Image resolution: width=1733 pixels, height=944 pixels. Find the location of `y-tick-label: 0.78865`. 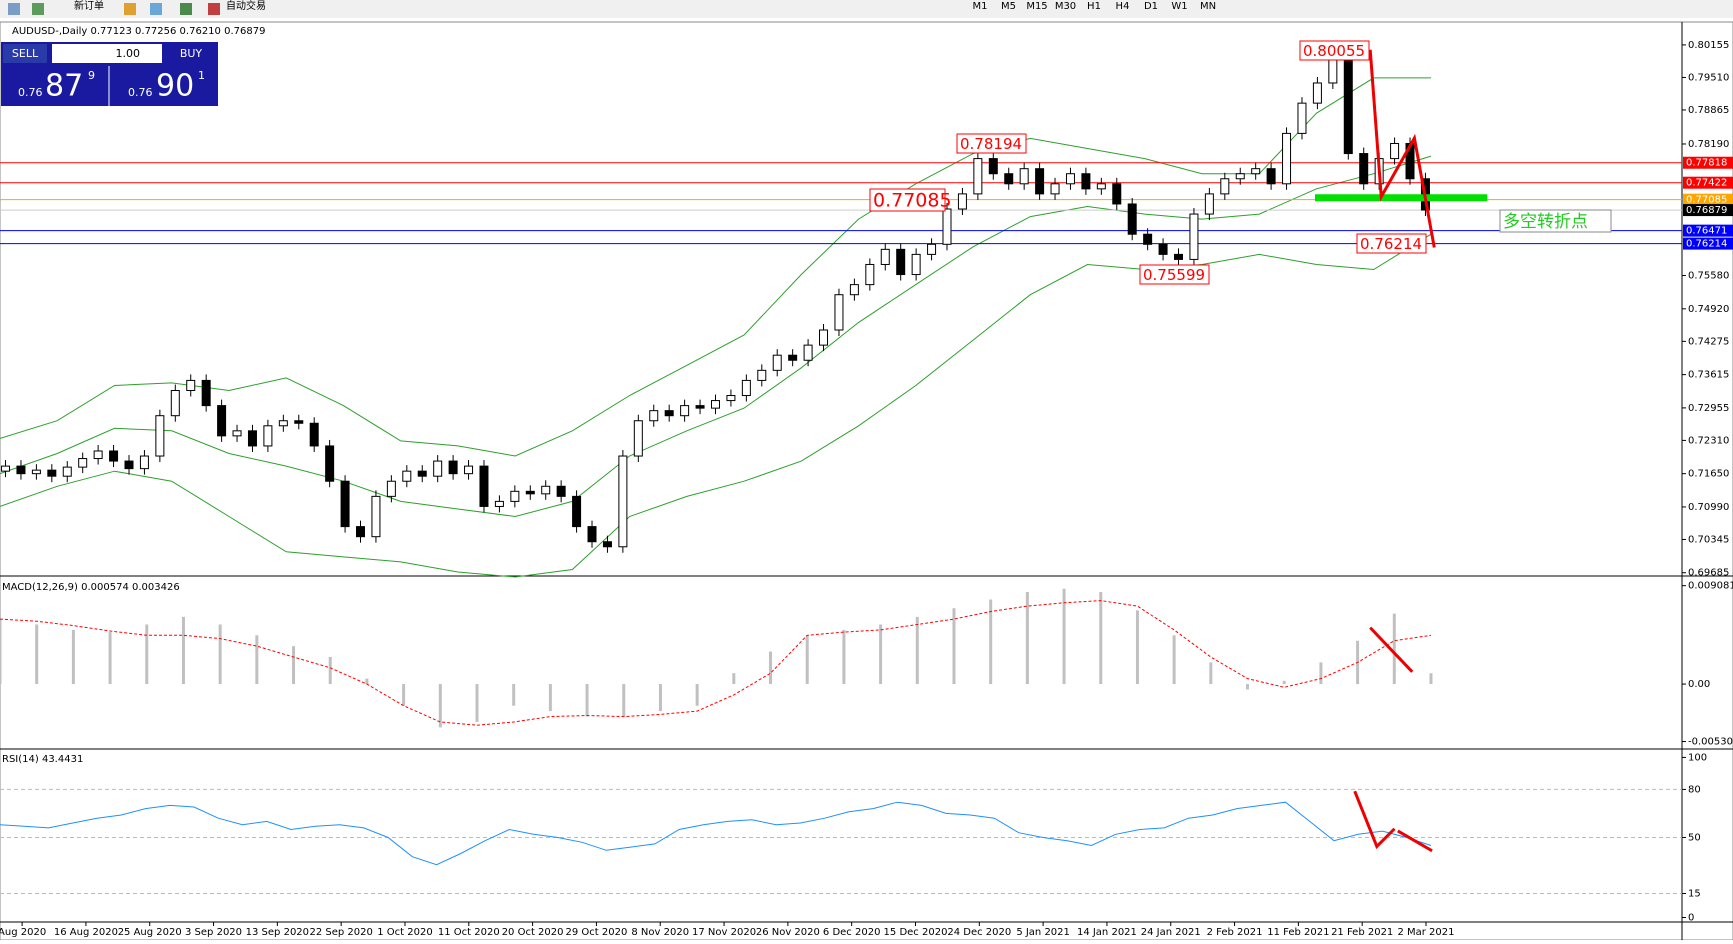

y-tick-label: 0.78865 is located at coordinates (1708, 110).